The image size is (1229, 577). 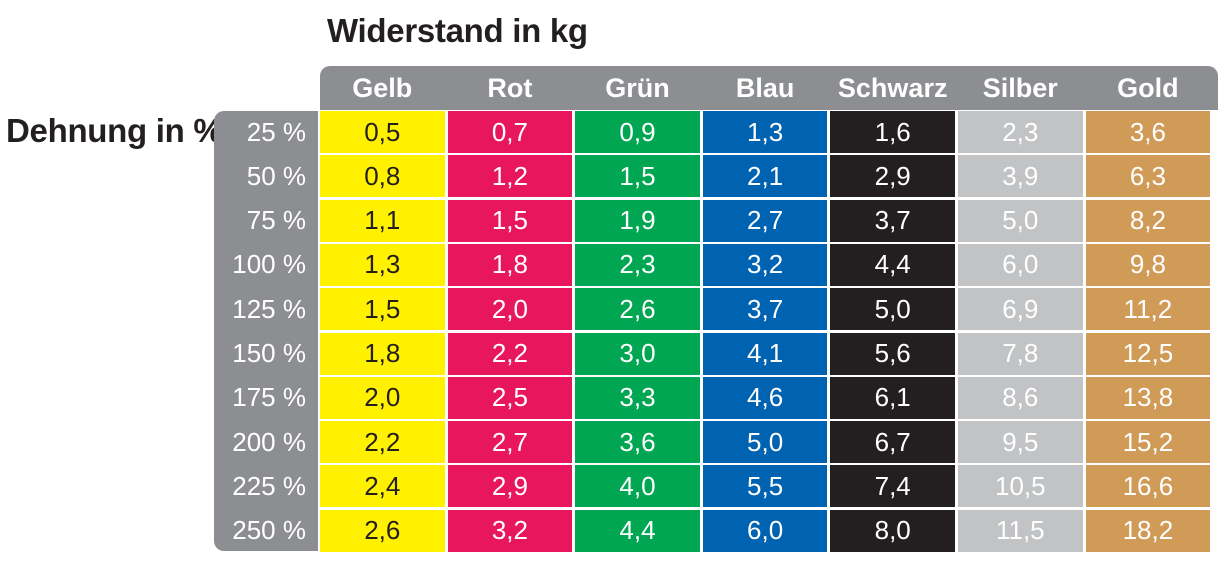 I want to click on table-cell: 7,4, so click(x=892, y=486).